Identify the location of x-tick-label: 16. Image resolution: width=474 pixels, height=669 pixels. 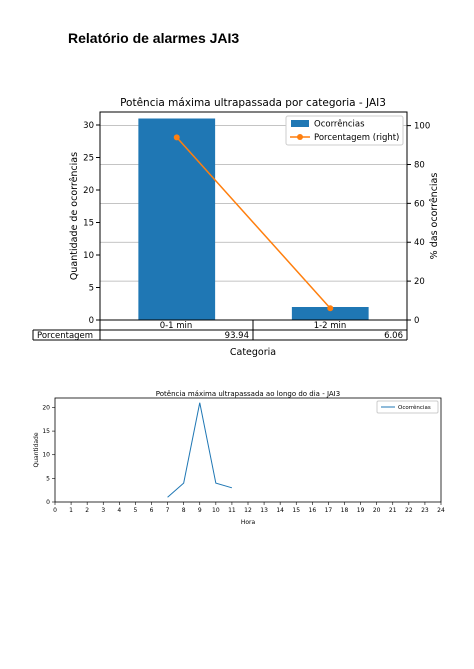
(313, 510).